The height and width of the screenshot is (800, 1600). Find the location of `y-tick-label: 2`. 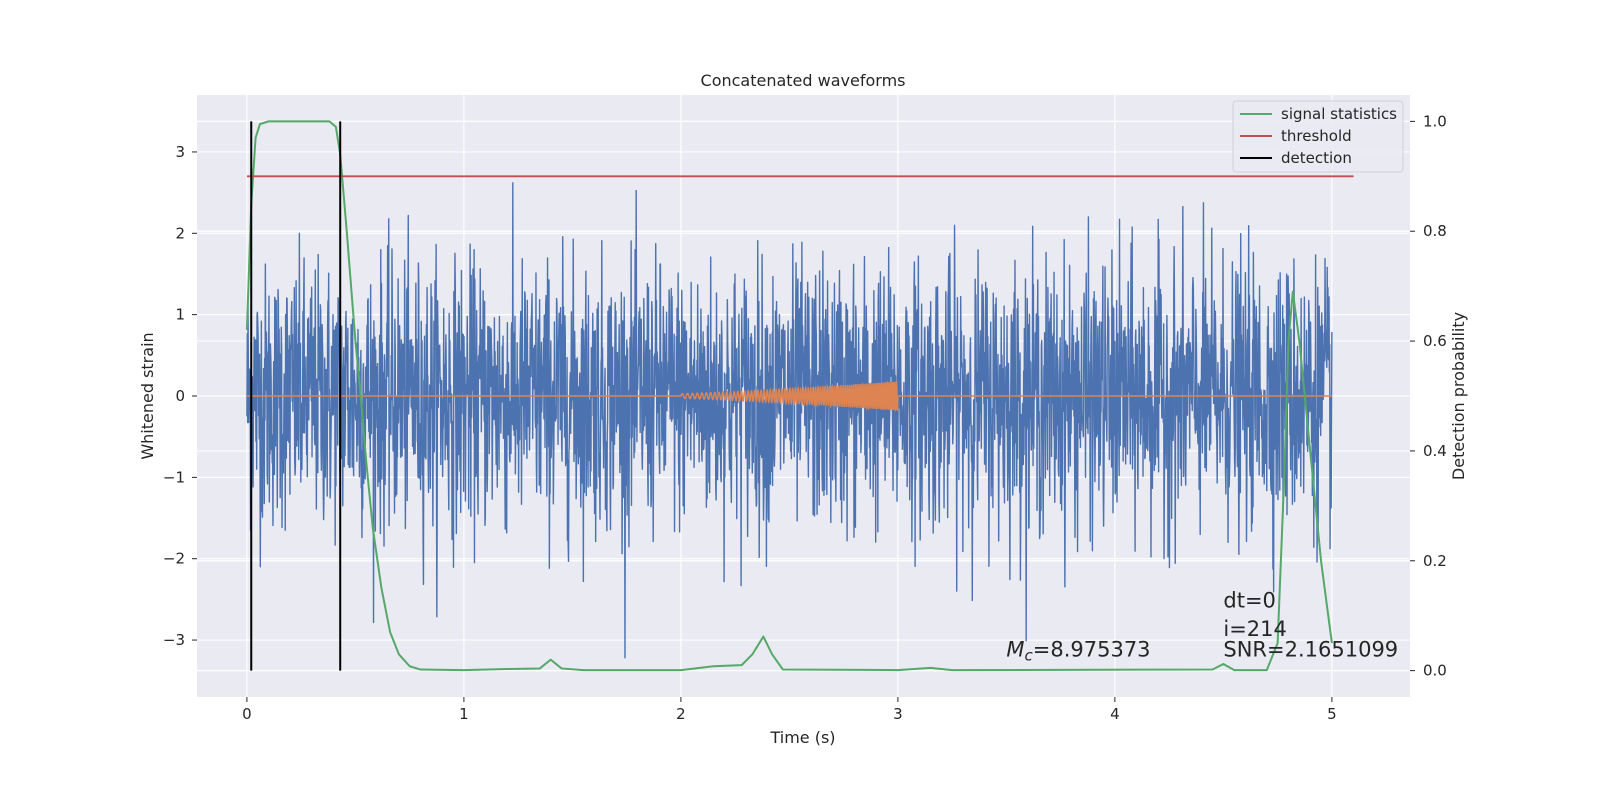

y-tick-label: 2 is located at coordinates (180, 233).